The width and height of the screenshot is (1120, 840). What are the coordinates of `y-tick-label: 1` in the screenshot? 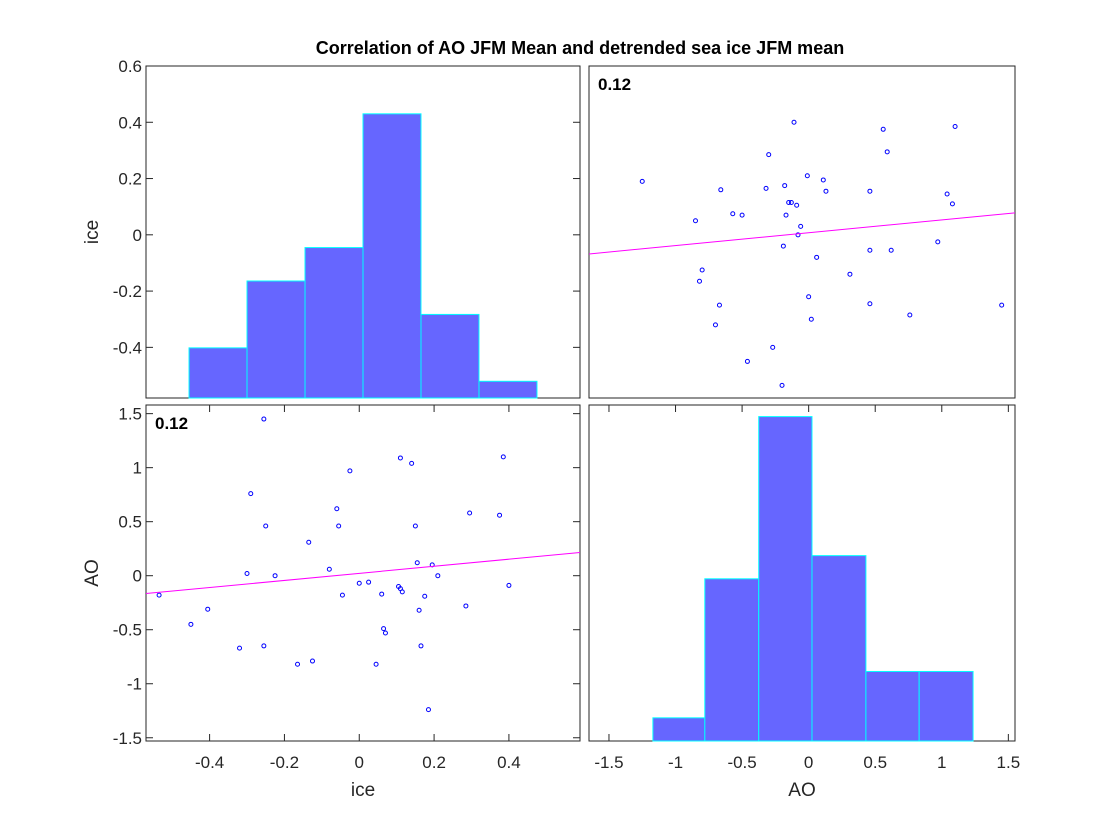 It's located at (137, 468).